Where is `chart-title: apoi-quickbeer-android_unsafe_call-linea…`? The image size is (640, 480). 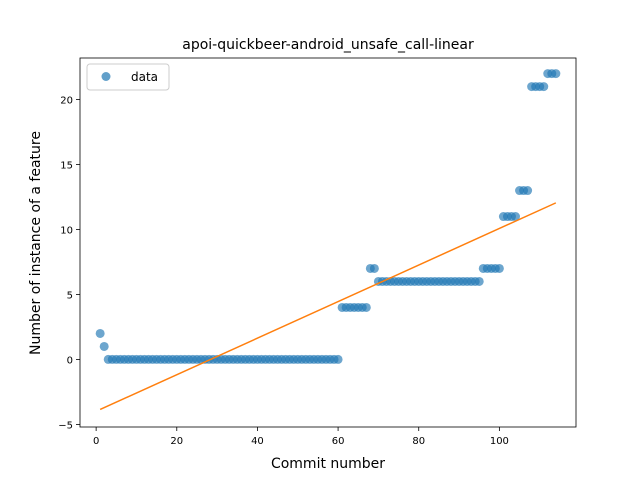
chart-title: apoi-quickbeer-android_unsafe_call-linea… is located at coordinates (328, 45).